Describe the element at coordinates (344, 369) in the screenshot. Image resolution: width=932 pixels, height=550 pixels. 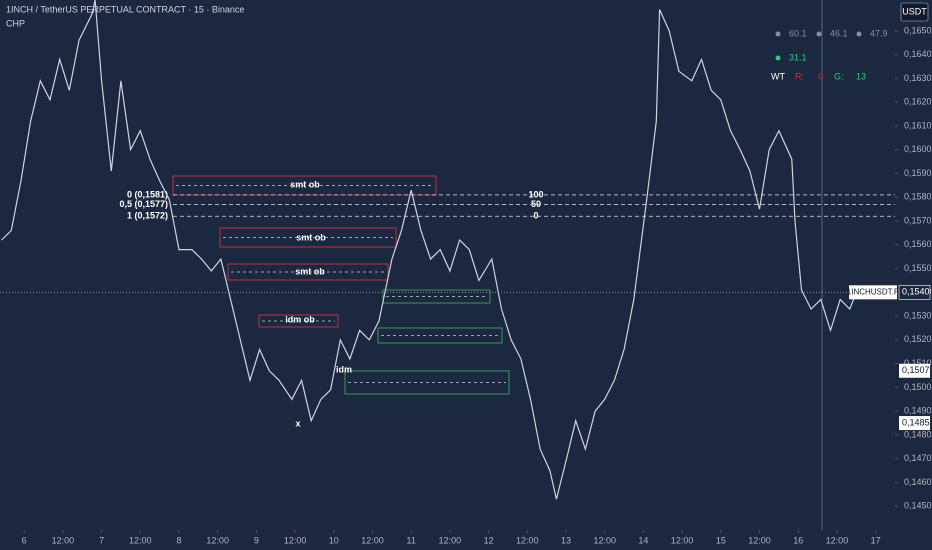
I see `annotation: idm` at that location.